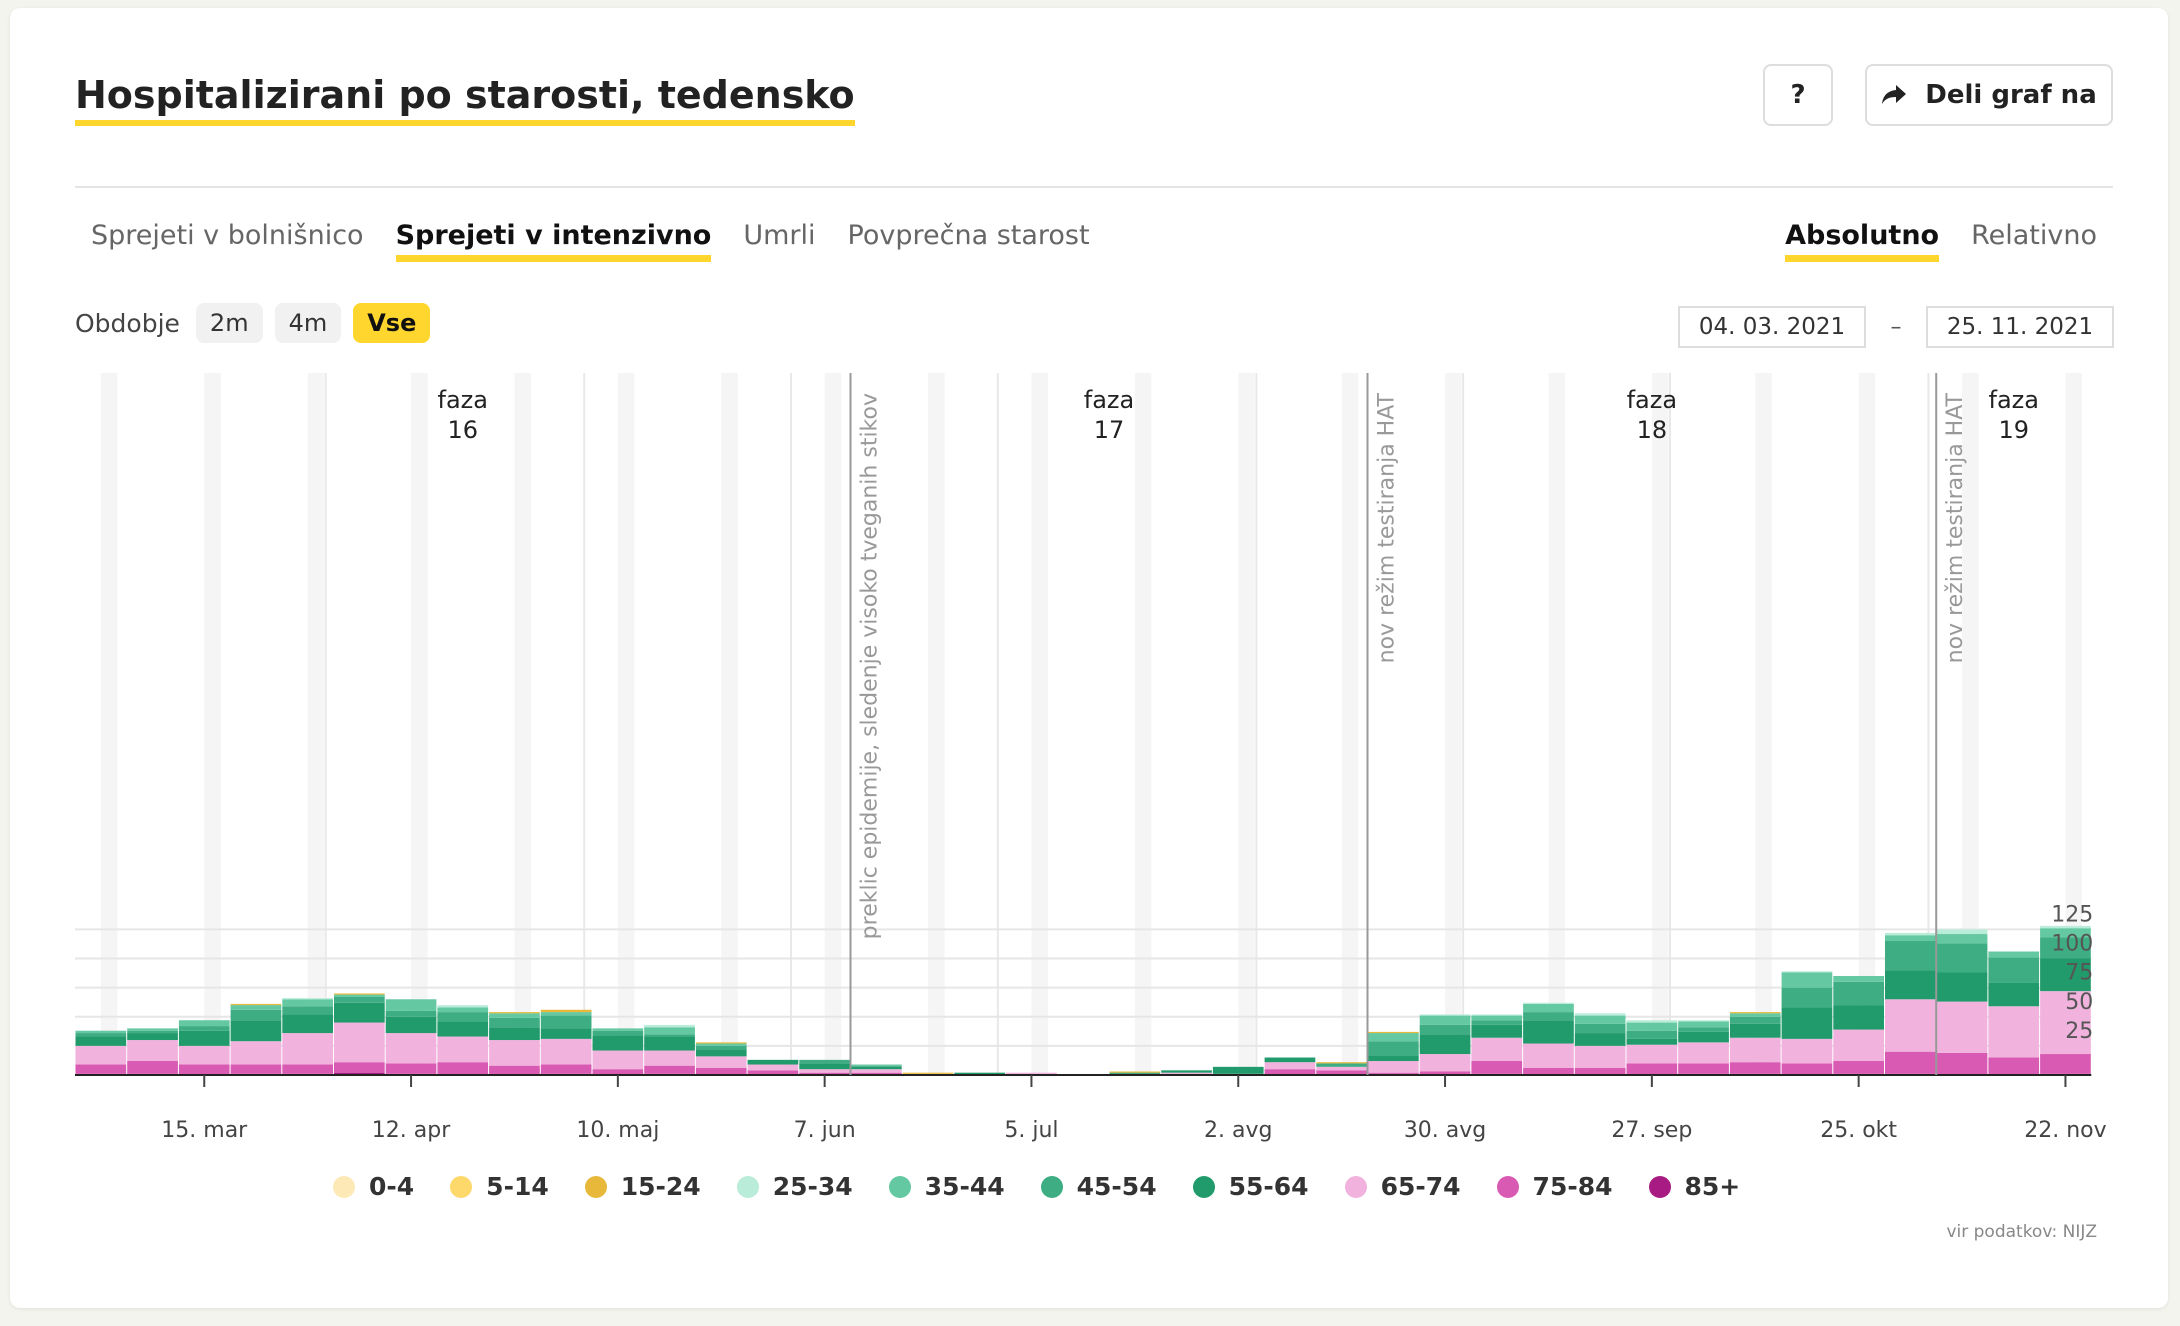  Describe the element at coordinates (1712, 1186) in the screenshot. I see `legend-label: 85+` at that location.